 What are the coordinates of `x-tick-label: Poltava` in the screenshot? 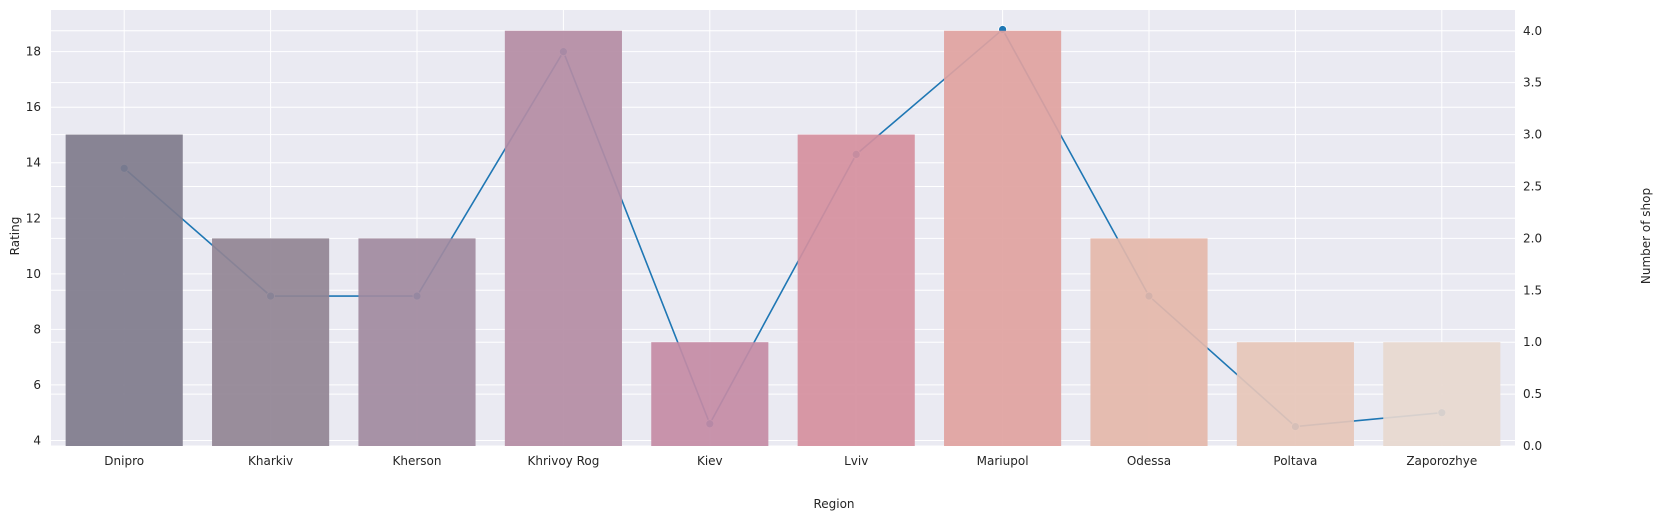 It's located at (1295, 461).